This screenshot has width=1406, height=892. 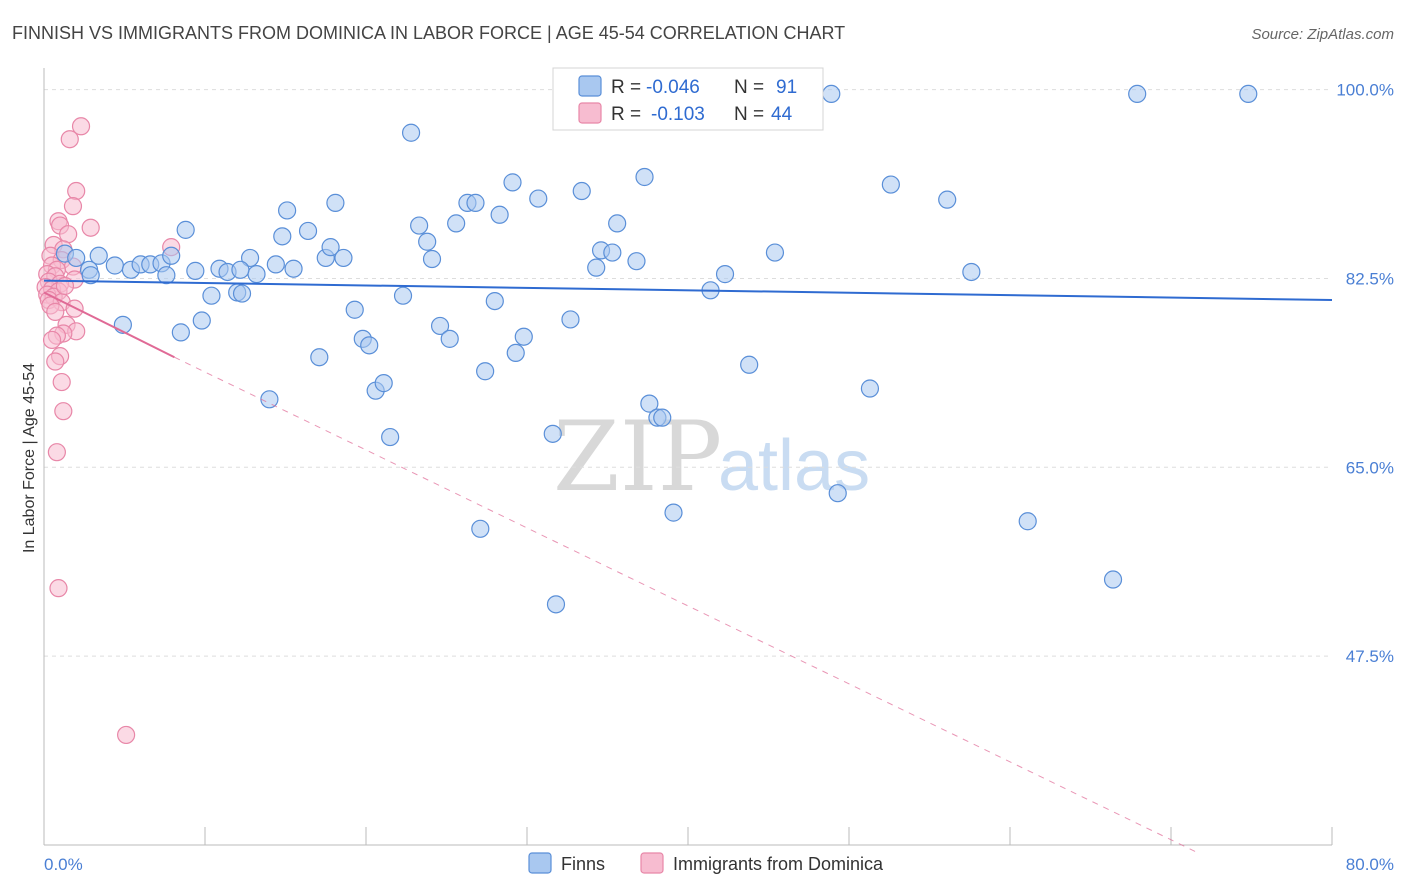 I want to click on finns-n-value: 91, so click(x=786, y=87).